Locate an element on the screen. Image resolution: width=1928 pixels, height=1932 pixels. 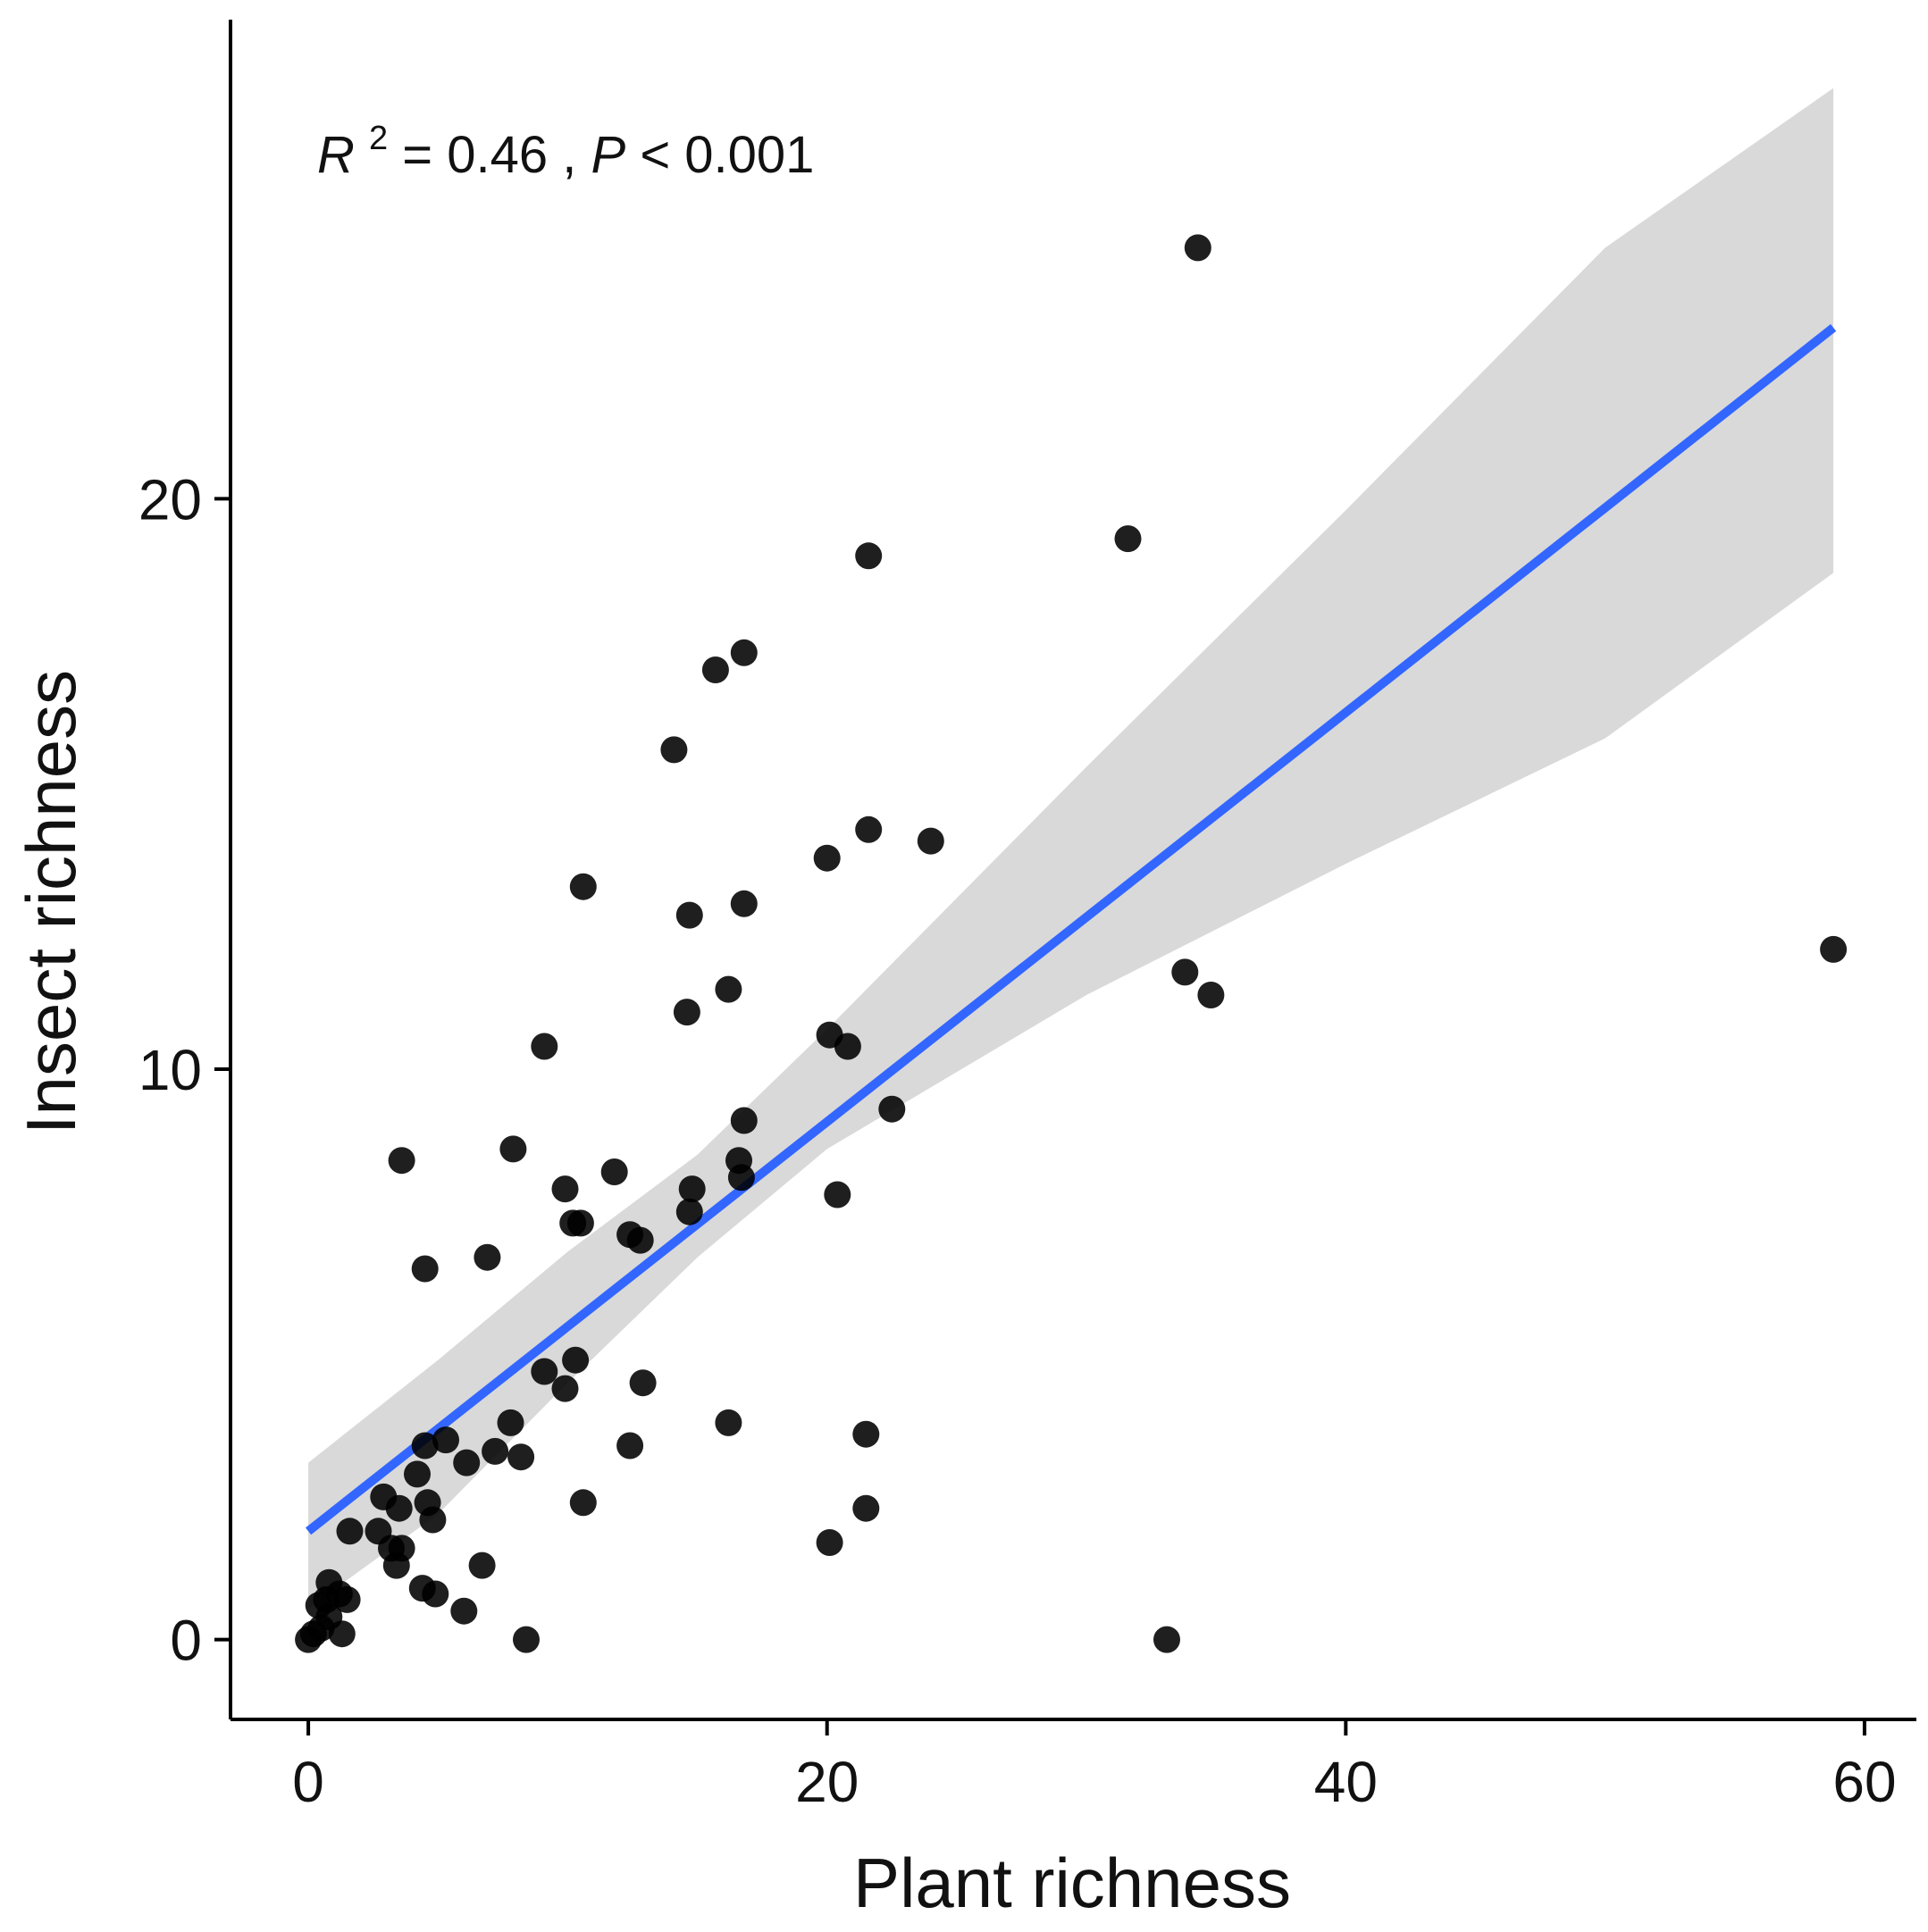
y-tick-label: 0 is located at coordinates (186, 1641).